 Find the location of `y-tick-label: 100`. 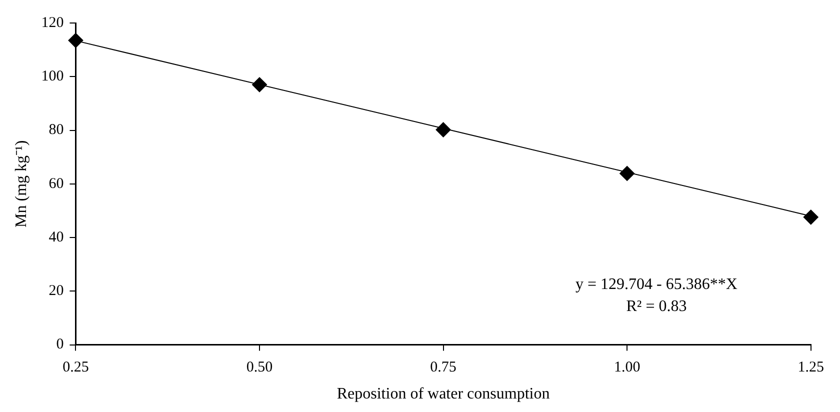

y-tick-label: 100 is located at coordinates (52, 76).